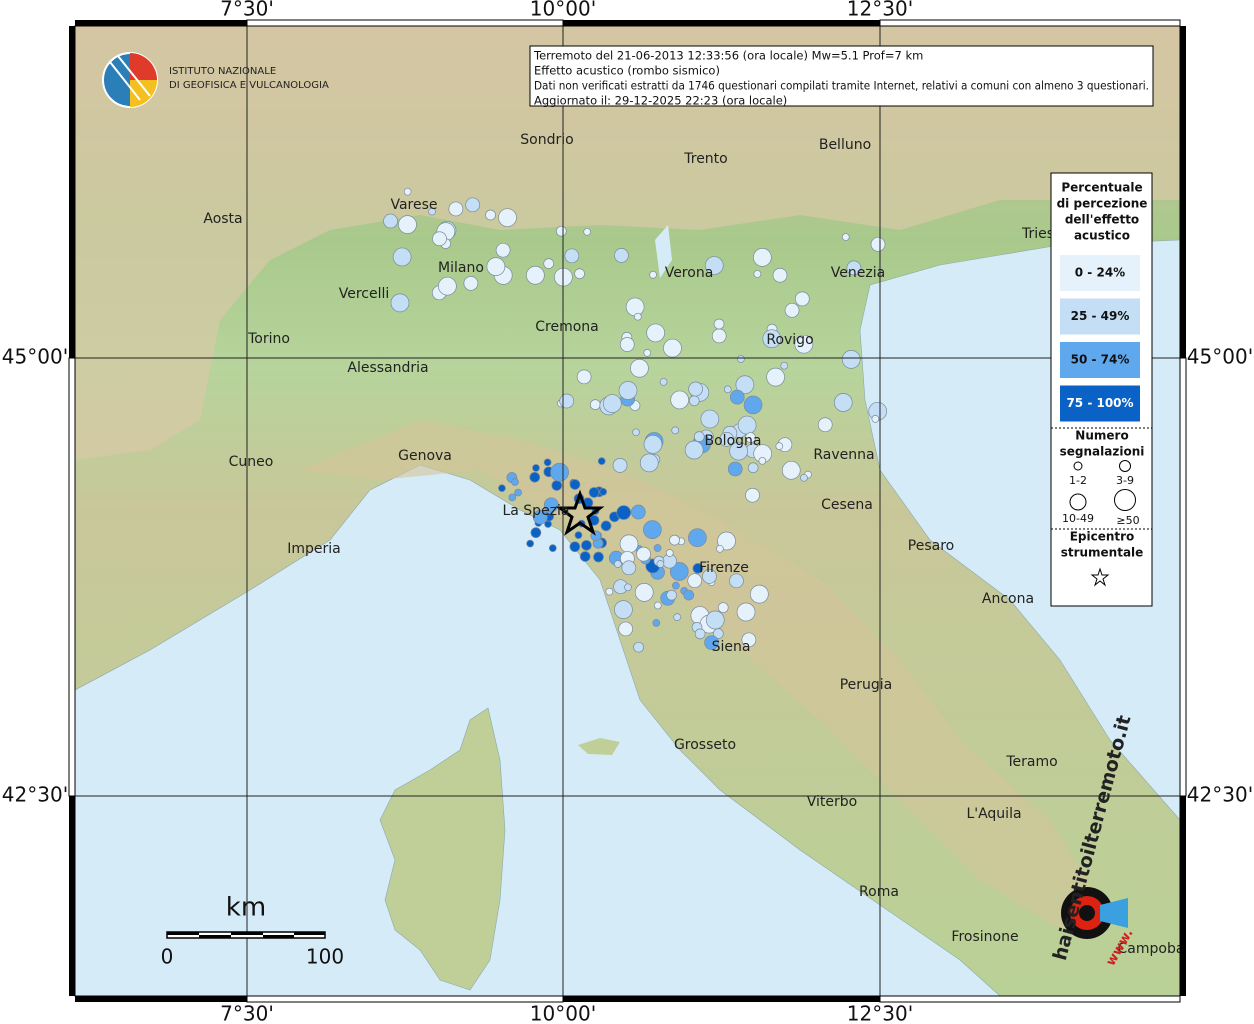 The image size is (1254, 1024). I want to click on city: Teramo, so click(1031, 762).